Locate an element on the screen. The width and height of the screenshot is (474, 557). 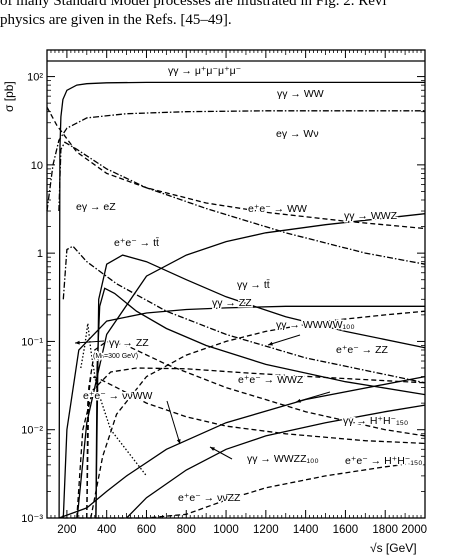
y-tick-label: 10⁻¹ is located at coordinates (32, 342).